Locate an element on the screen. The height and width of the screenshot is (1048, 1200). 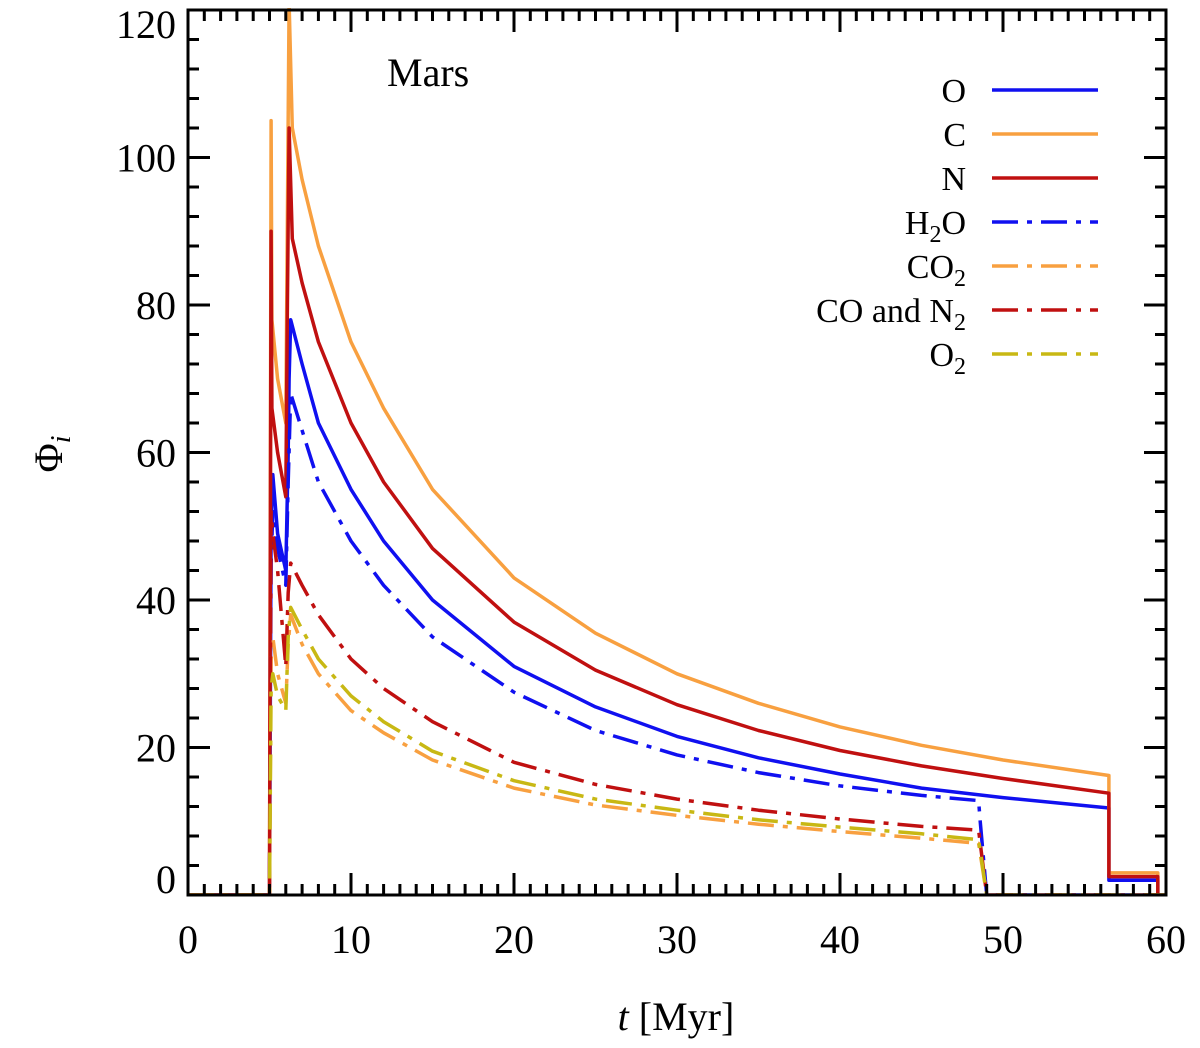
y-tick-label: 60 is located at coordinates (156, 453).